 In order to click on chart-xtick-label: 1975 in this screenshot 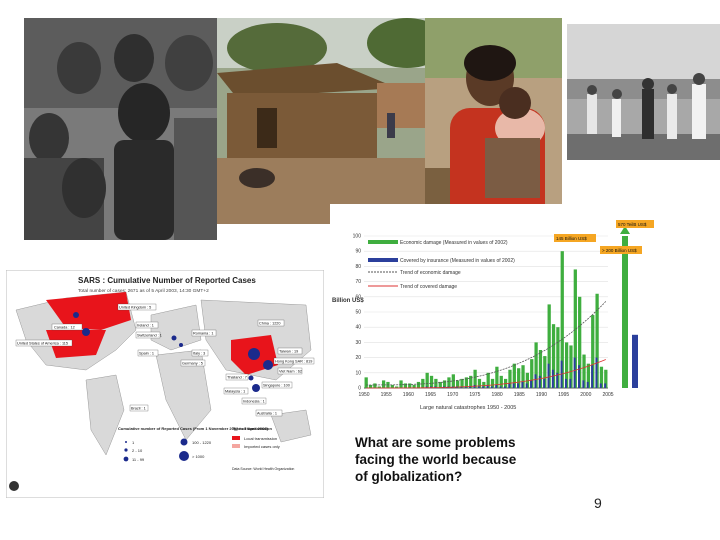, I will do `click(474, 395)`.